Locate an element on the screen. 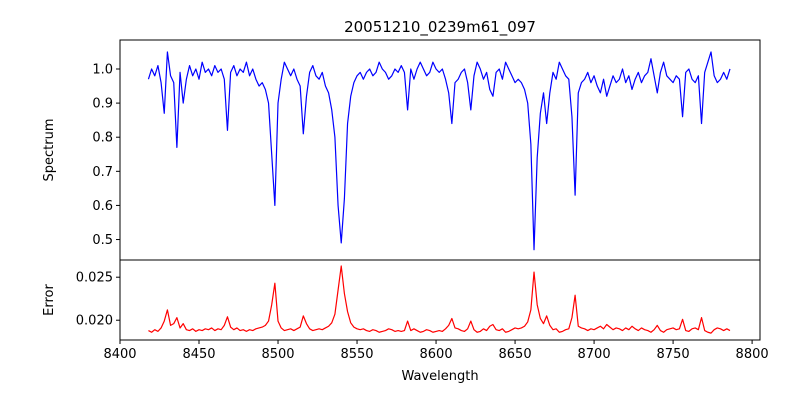  spectrum-y-tick-label: 0.9 is located at coordinates (102, 104).